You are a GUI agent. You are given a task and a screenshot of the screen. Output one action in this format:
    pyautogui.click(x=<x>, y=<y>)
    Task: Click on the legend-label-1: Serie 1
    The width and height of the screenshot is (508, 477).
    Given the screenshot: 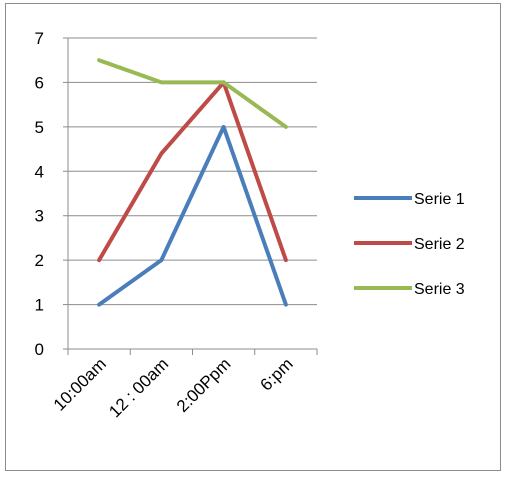 What is the action you would take?
    pyautogui.click(x=439, y=199)
    